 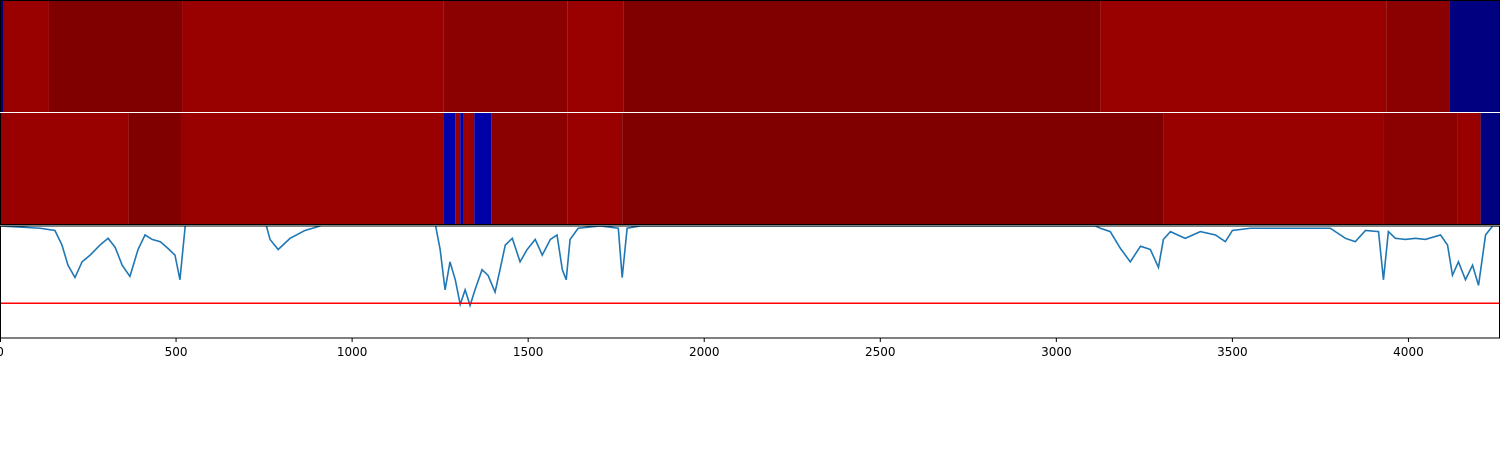 I want to click on x-tick-label: 3500, so click(x=1232, y=352).